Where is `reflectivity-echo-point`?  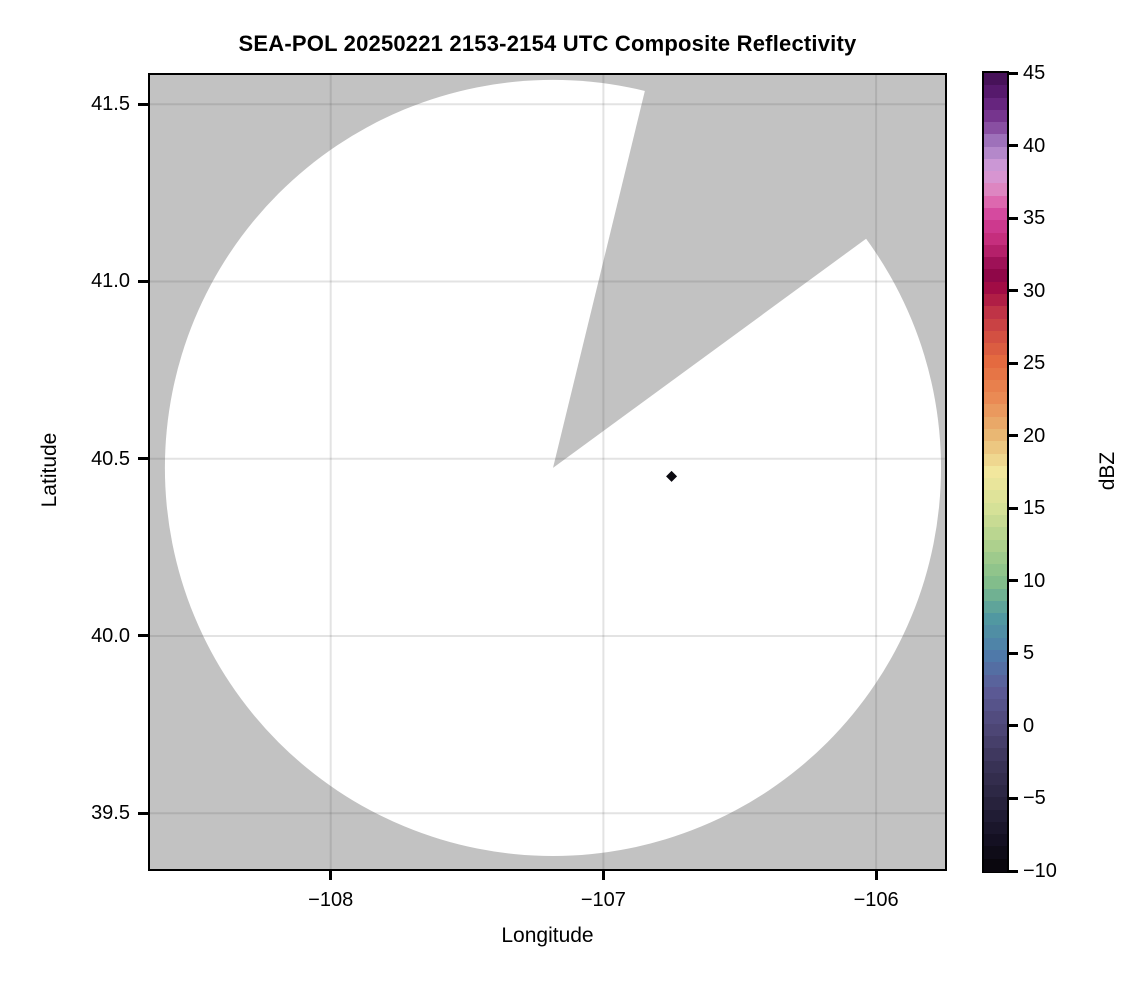
reflectivity-echo-point is located at coordinates (672, 476).